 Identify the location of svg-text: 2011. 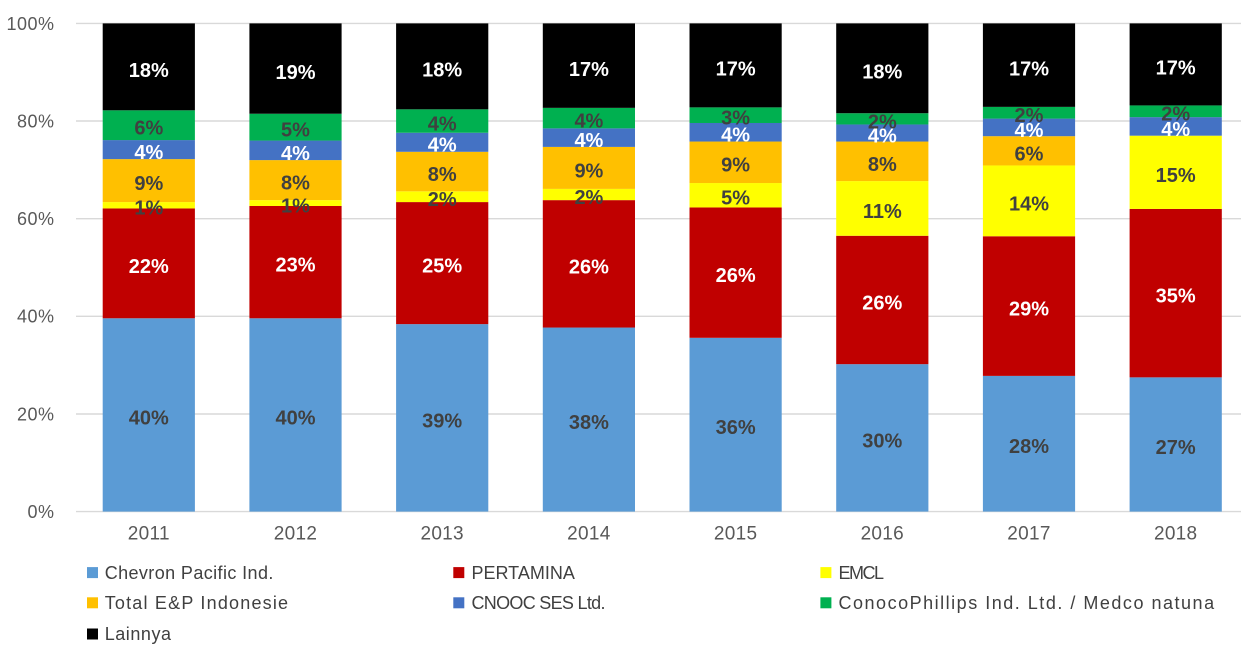
(149, 534).